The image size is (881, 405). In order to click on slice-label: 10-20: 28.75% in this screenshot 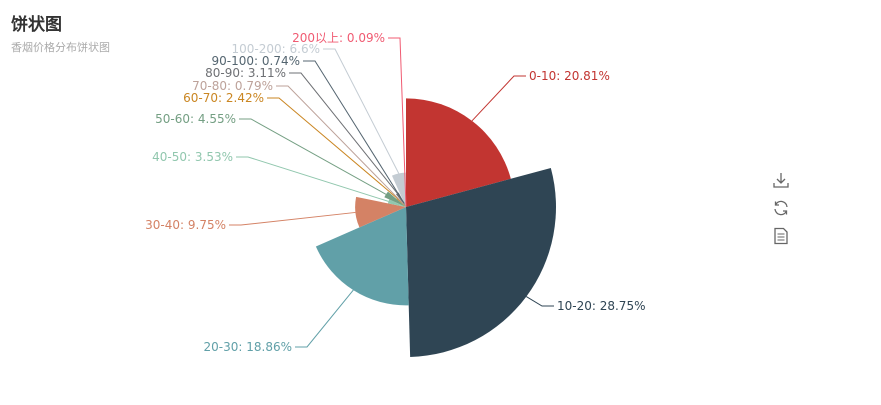, I will do `click(601, 306)`.